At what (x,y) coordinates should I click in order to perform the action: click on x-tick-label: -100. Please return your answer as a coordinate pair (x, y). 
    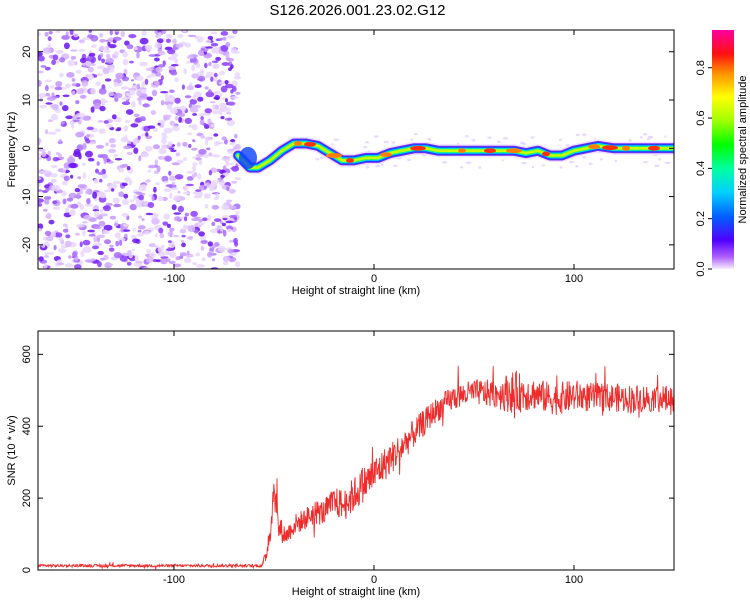
    Looking at the image, I should click on (174, 580).